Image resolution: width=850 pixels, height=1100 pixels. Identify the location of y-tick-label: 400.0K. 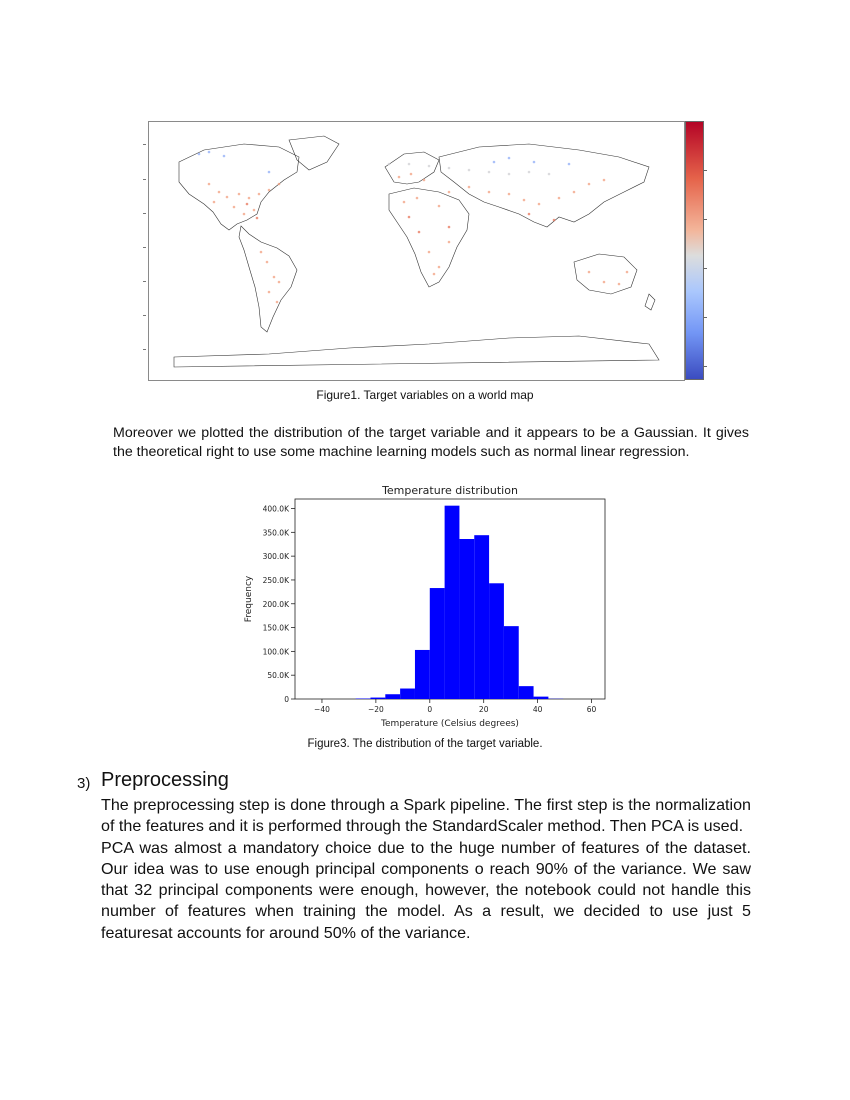
(276, 509).